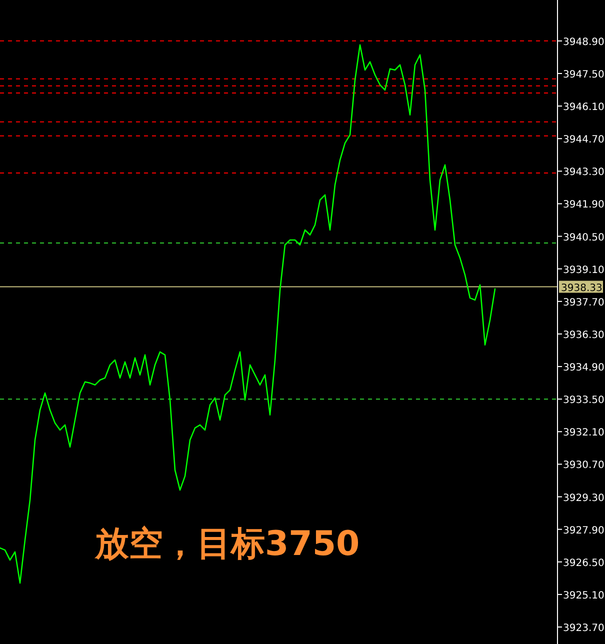 This screenshot has width=605, height=644. What do you see at coordinates (583, 563) in the screenshot?
I see `y-tick-label: 3926.50` at bounding box center [583, 563].